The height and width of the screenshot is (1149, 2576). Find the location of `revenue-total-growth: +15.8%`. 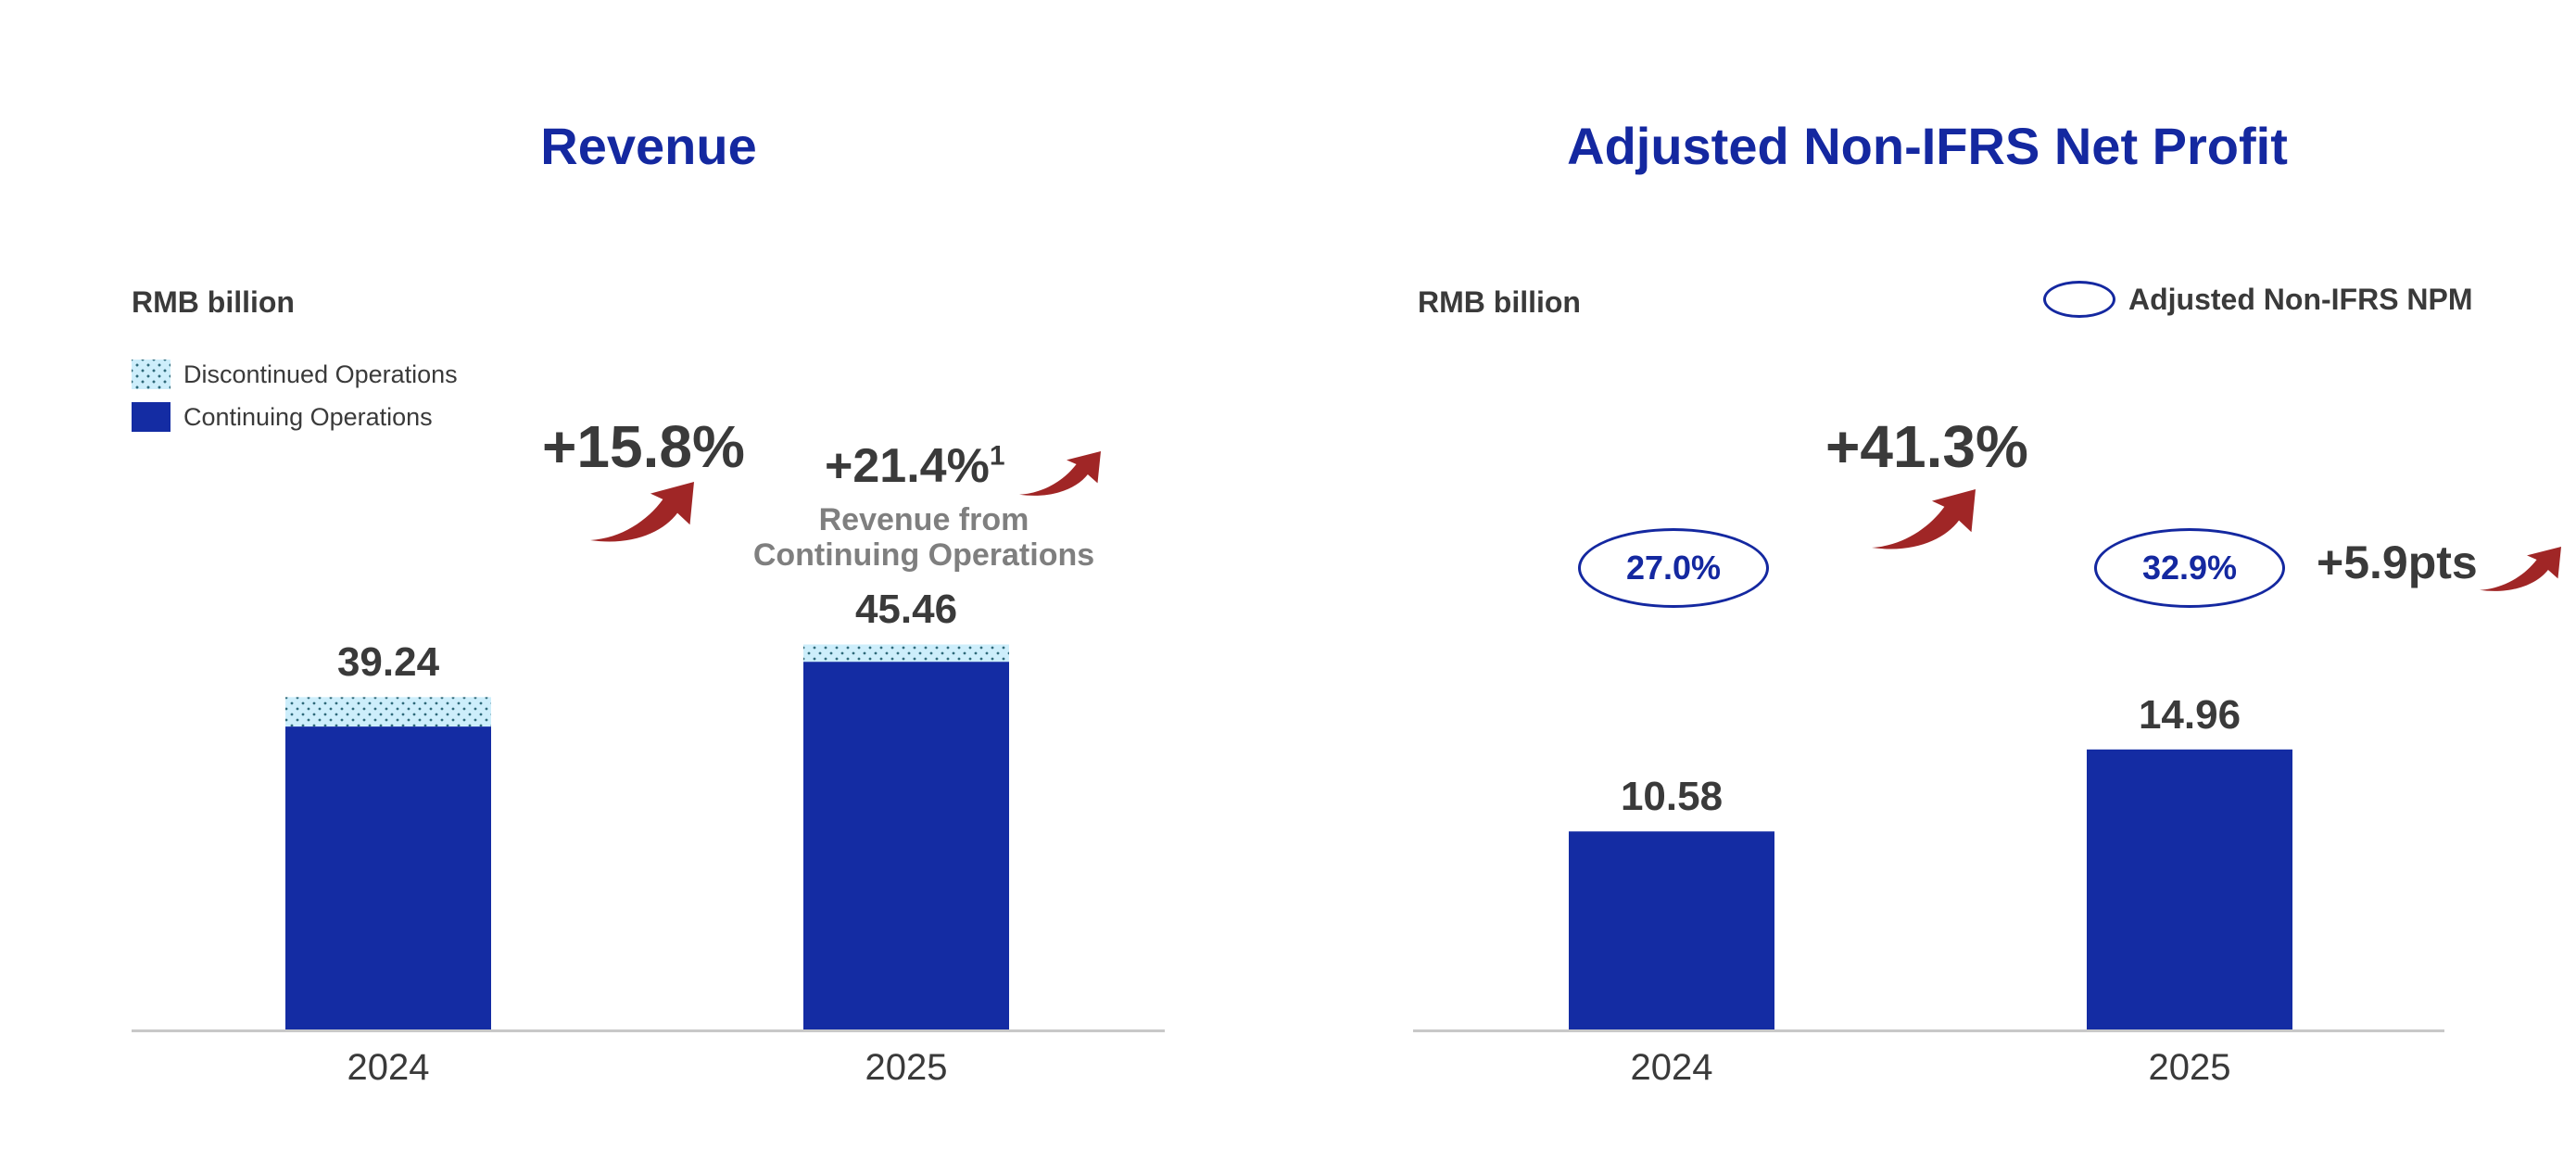

revenue-total-growth: +15.8% is located at coordinates (643, 446).